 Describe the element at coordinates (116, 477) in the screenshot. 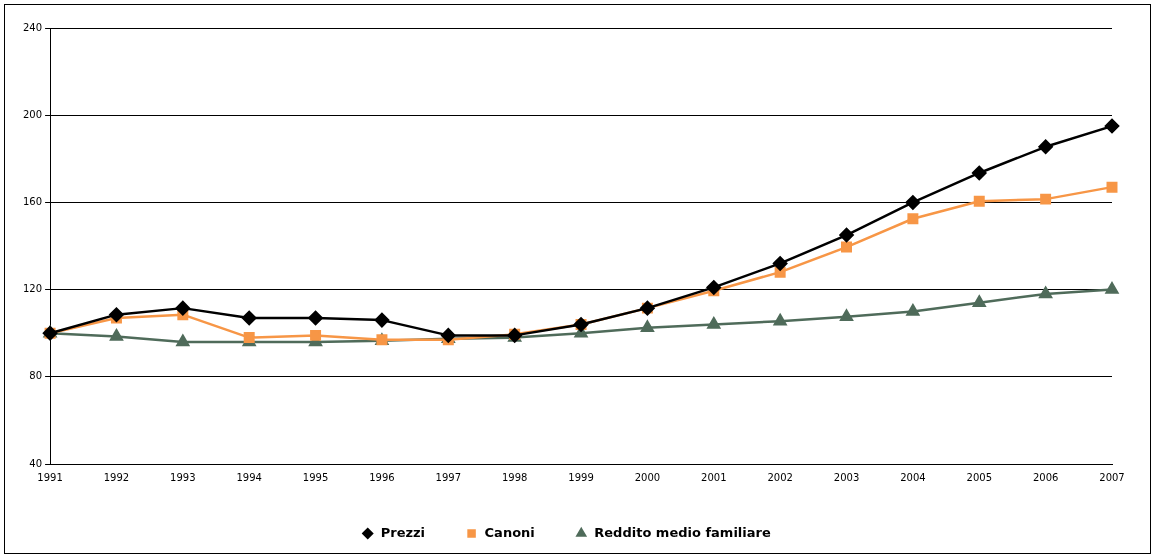

I see `x-tick-label: 1992` at that location.